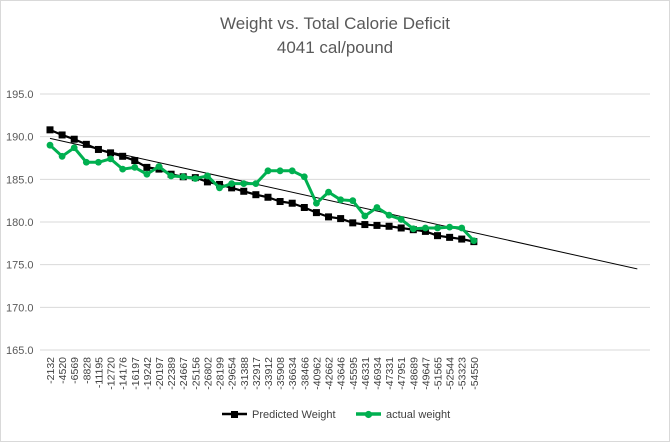 This screenshot has height=442, width=670. Describe the element at coordinates (426, 373) in the screenshot. I see `x-tick-label: -49647` at that location.